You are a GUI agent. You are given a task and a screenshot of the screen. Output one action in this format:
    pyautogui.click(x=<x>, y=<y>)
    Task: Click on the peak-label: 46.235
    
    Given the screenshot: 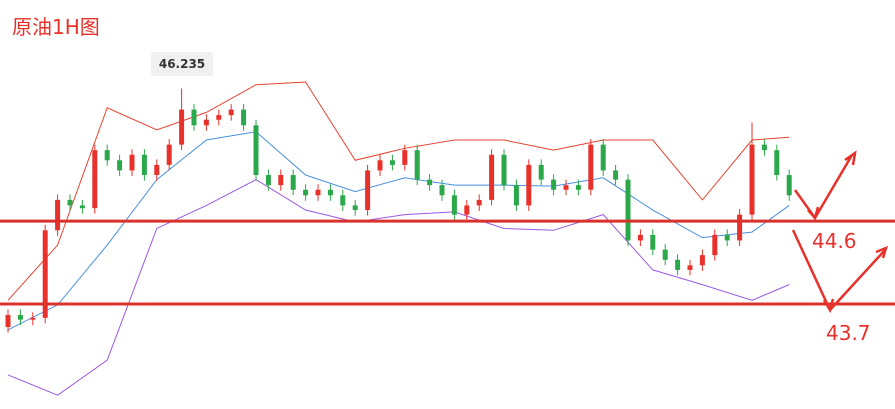 What is the action you would take?
    pyautogui.click(x=182, y=64)
    